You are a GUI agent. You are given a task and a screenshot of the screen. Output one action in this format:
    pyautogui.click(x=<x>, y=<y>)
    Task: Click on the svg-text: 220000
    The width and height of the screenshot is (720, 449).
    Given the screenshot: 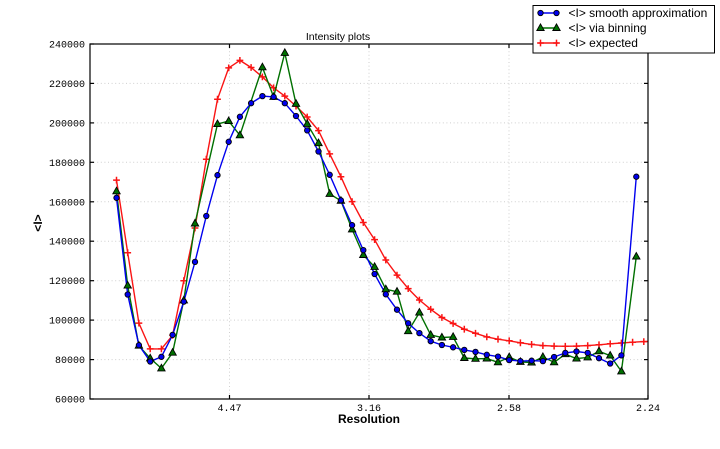 What is the action you would take?
    pyautogui.click(x=67, y=85)
    